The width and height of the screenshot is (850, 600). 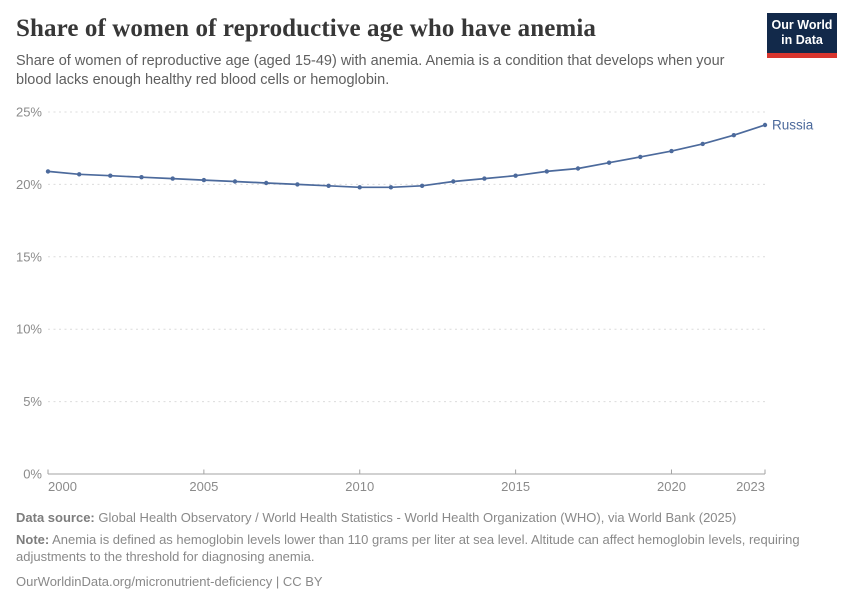 I want to click on data-point-russia-2017, so click(x=578, y=168).